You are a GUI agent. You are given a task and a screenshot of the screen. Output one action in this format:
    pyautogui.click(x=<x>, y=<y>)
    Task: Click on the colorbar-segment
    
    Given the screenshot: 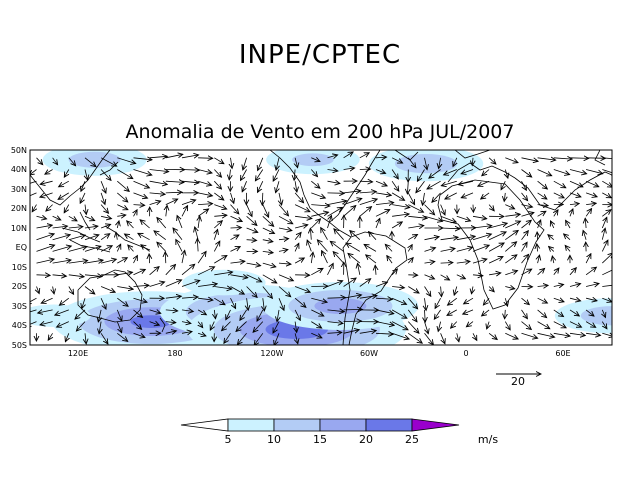 What is the action you would take?
    pyautogui.click(x=251, y=425)
    